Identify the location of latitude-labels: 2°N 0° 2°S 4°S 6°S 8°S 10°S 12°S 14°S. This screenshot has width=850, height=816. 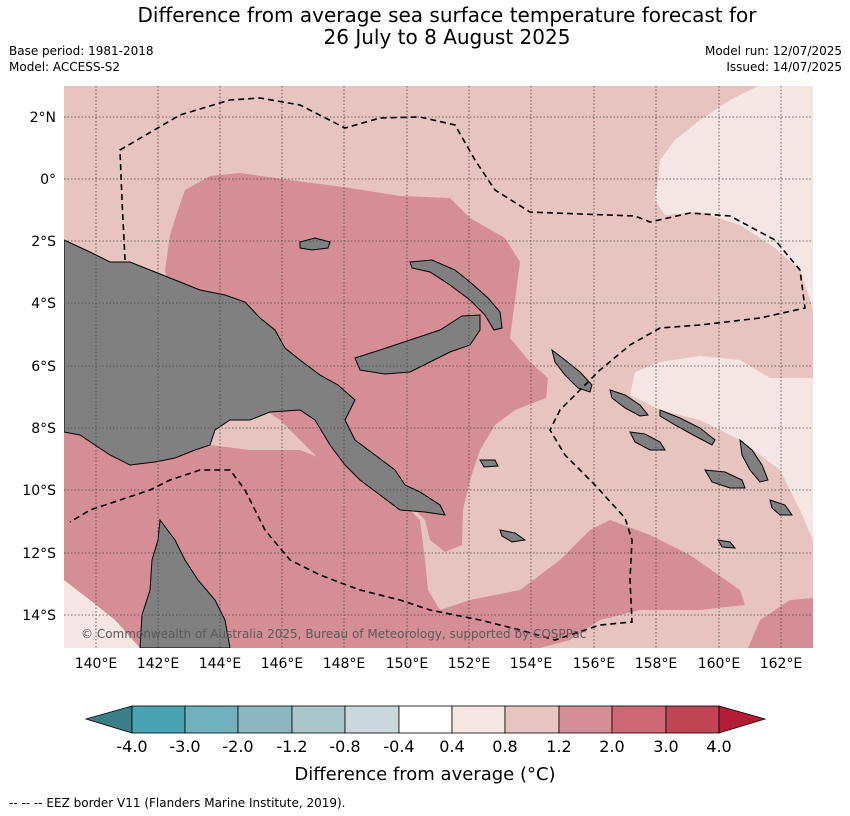
(39, 367).